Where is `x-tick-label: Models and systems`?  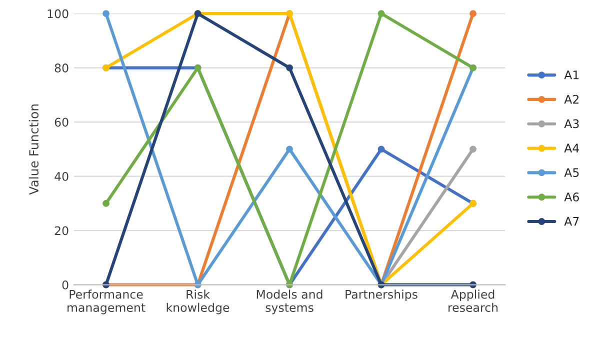
x-tick-label: Models and systems is located at coordinates (289, 302).